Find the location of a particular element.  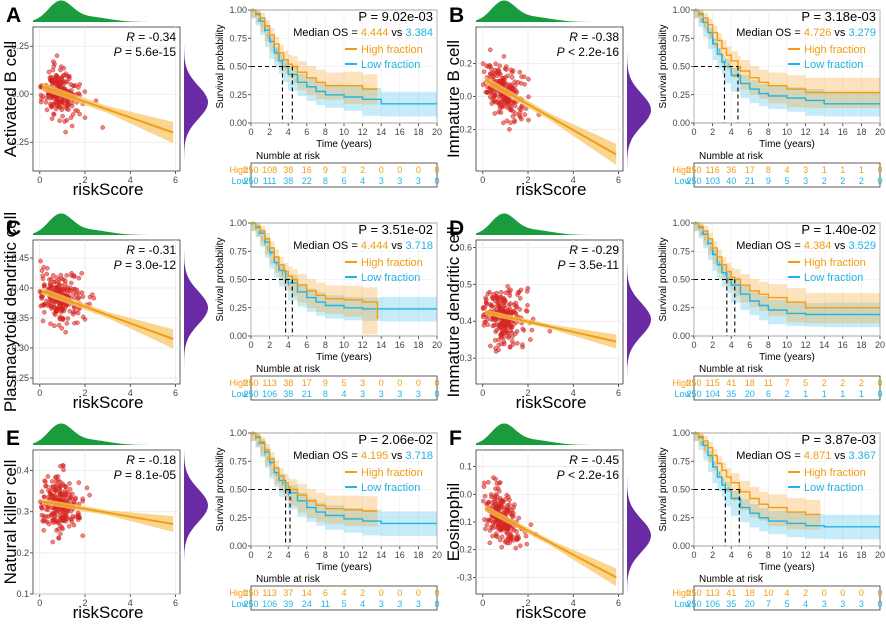

risk-low-count: 8 is located at coordinates (325, 181).